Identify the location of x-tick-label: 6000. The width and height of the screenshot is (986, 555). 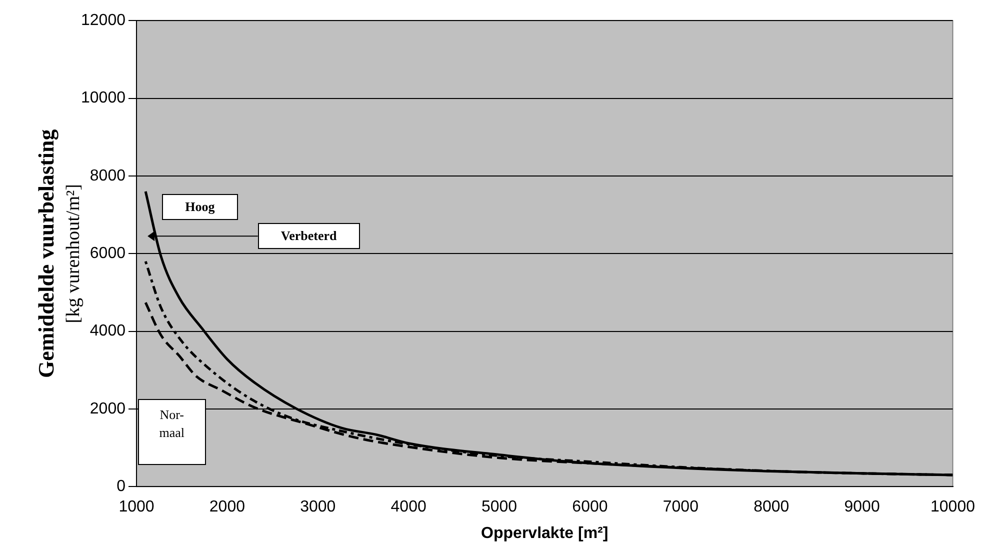
(590, 507).